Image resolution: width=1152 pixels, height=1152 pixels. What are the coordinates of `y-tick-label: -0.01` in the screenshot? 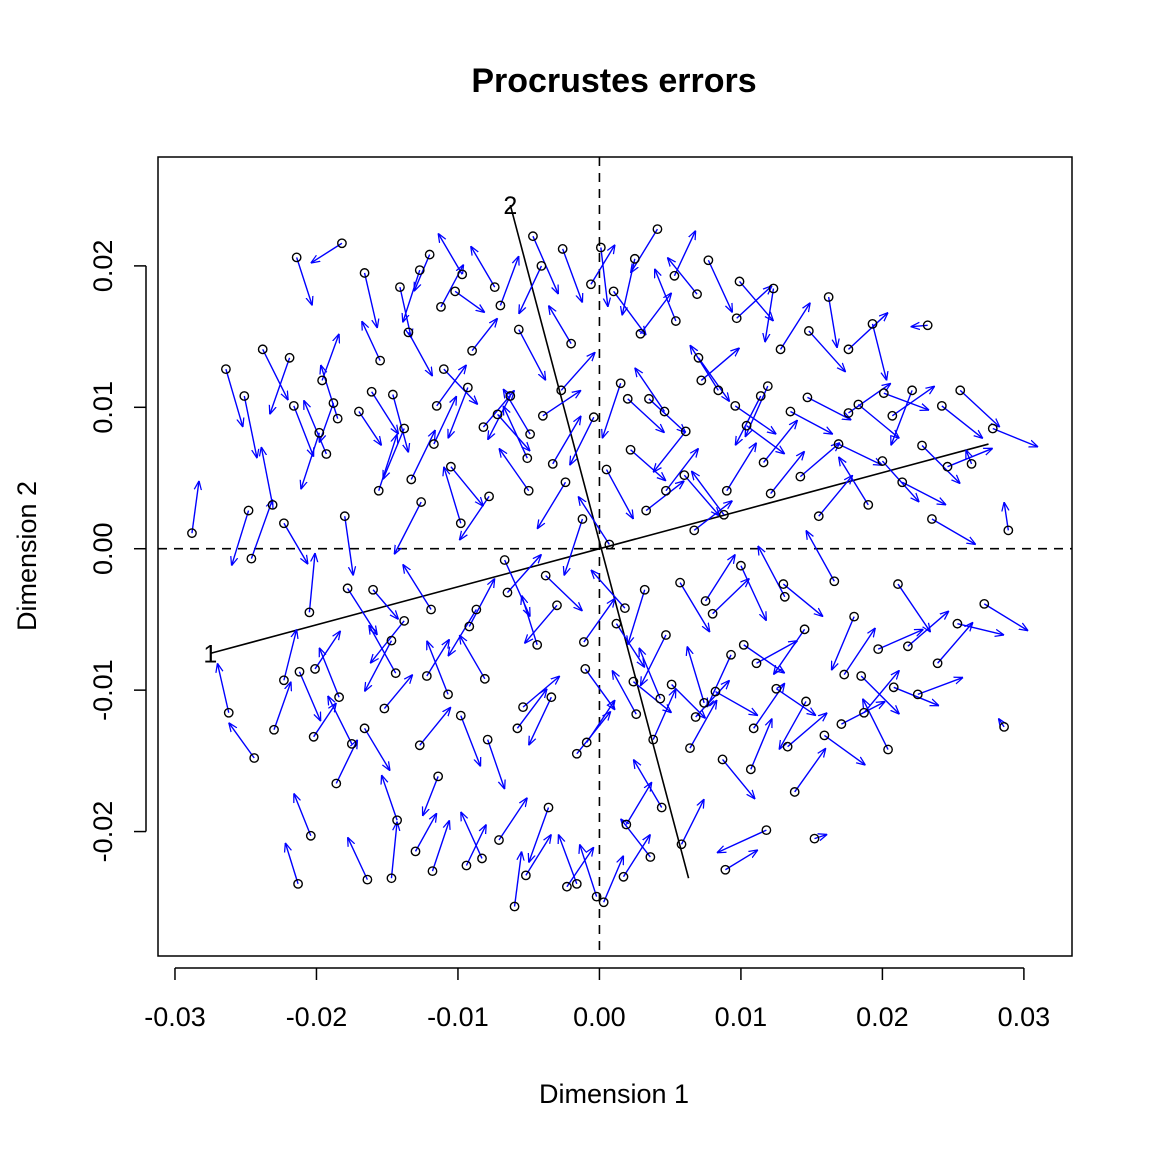 It's located at (103, 690).